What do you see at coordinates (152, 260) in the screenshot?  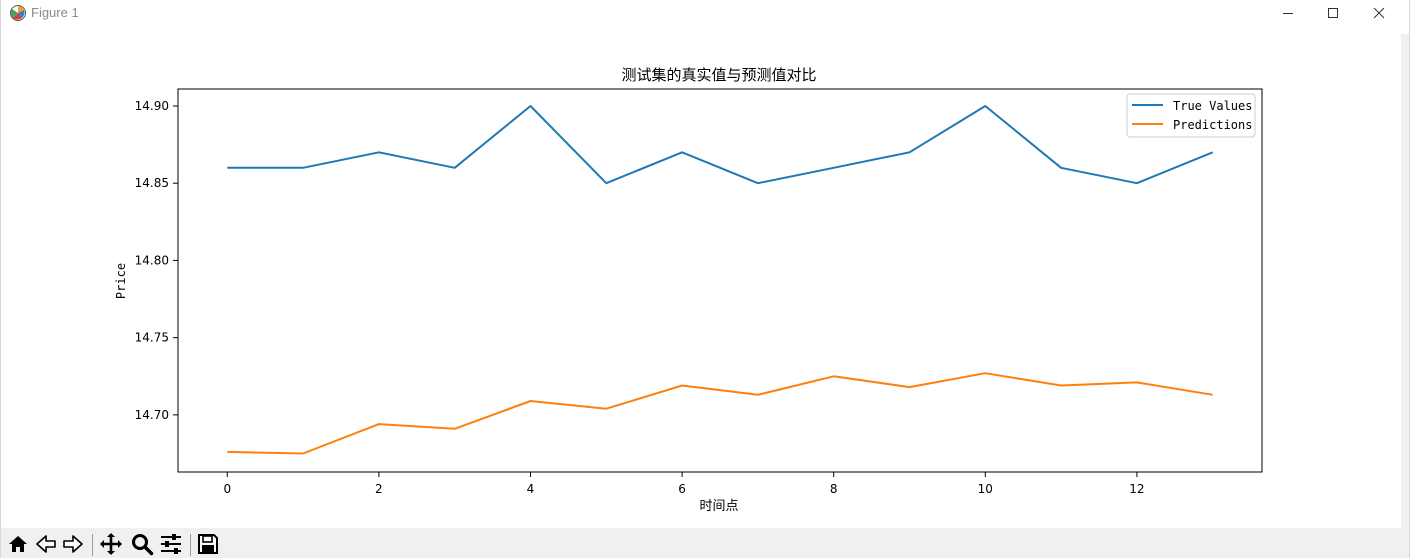 I see `y-tick-label: 14.80` at bounding box center [152, 260].